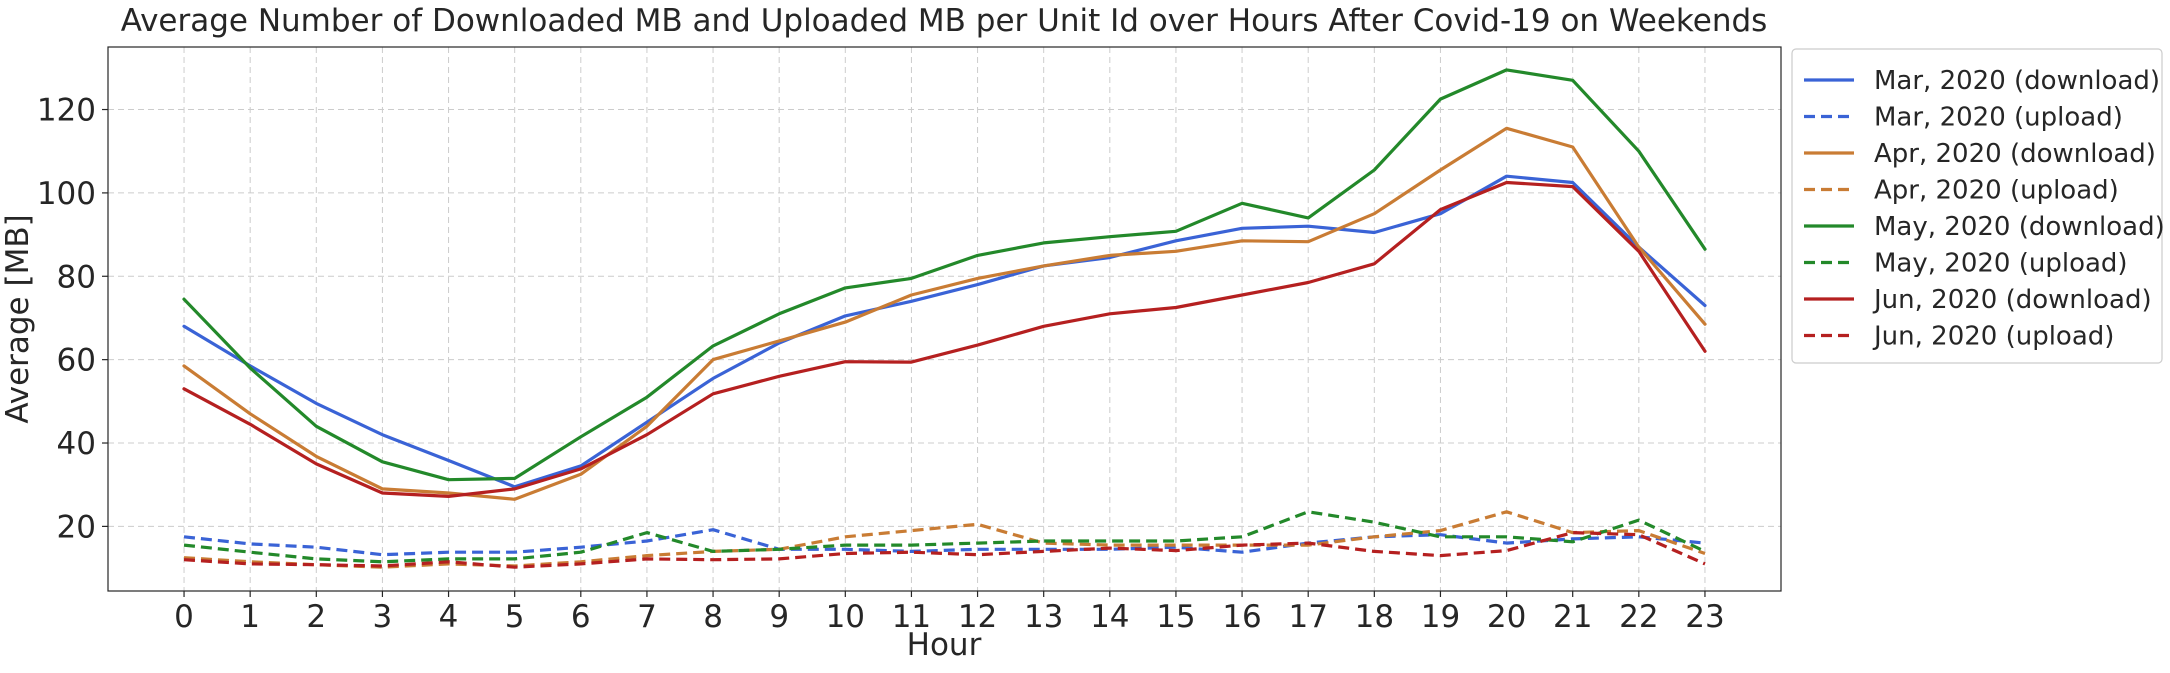 Image resolution: width=2170 pixels, height=673 pixels. I want to click on x-axis-label: Hour, so click(944, 645).